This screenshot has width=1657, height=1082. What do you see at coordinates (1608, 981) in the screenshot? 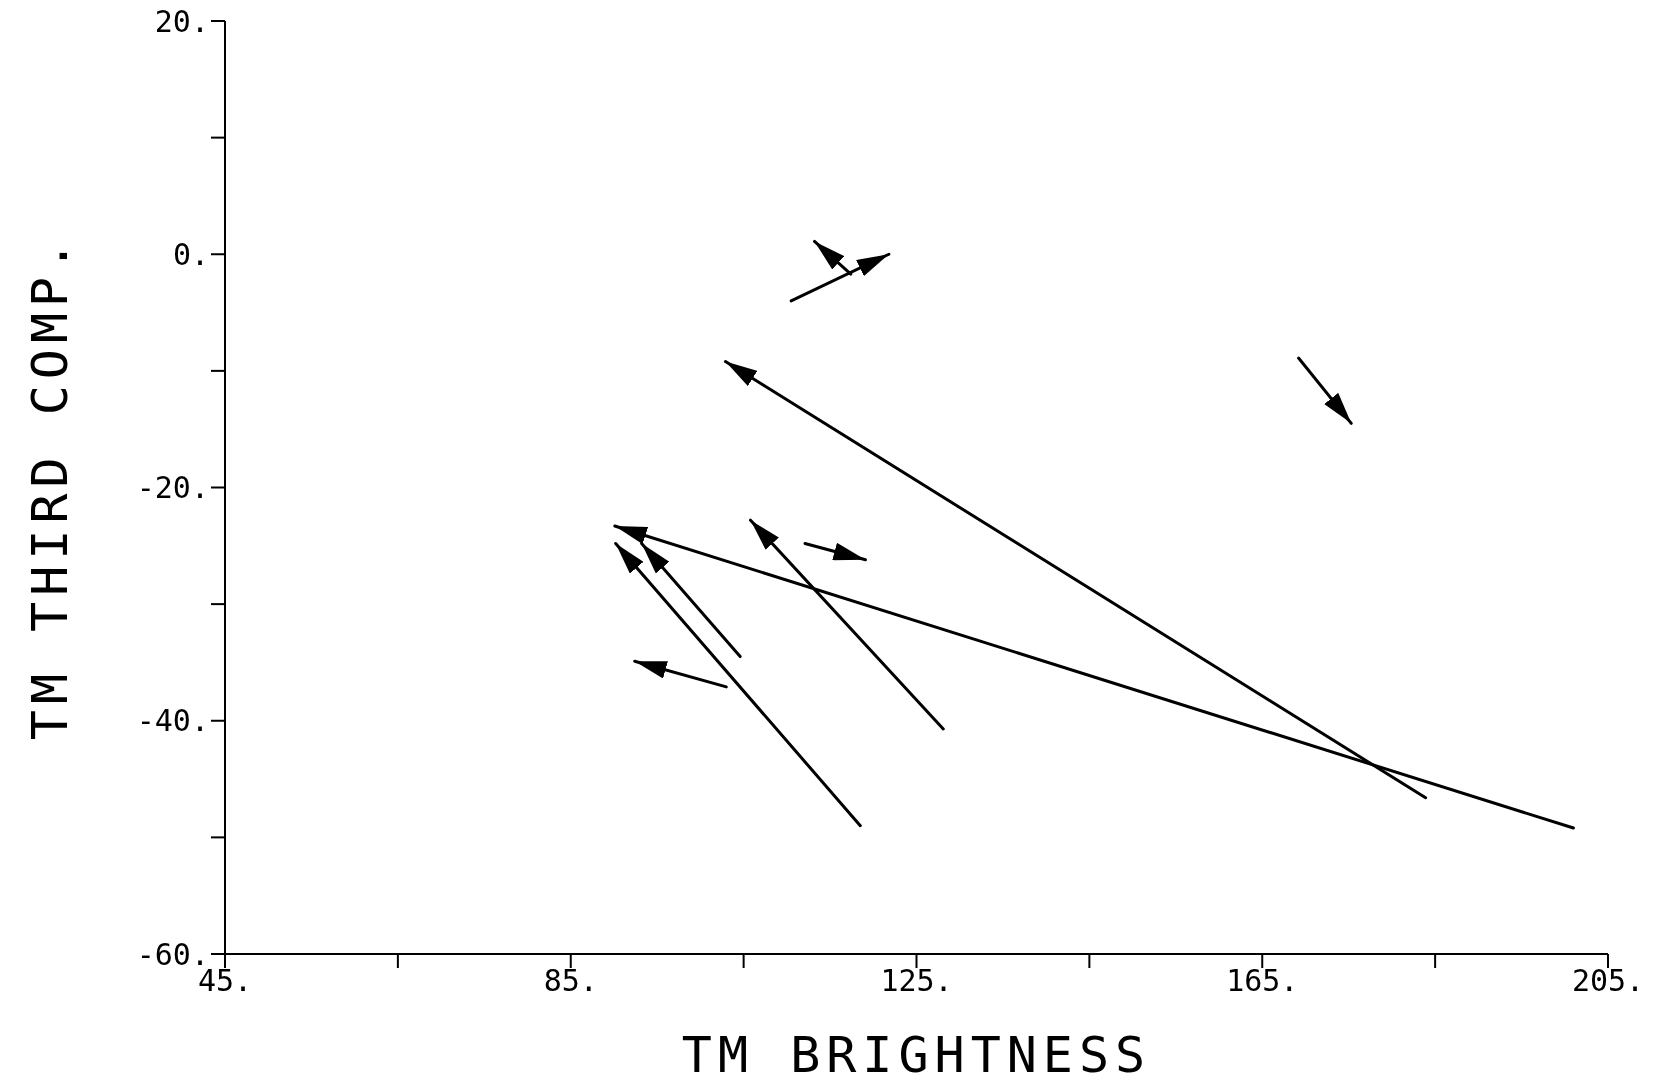
I see `x-tick-label: 205.` at bounding box center [1608, 981].